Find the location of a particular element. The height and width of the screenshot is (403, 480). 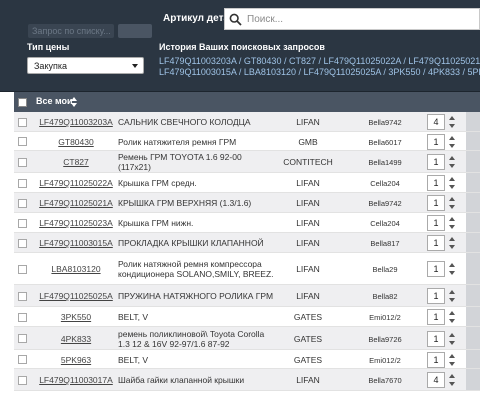

part-number-link: LF479Q11025022A is located at coordinates (76, 183).